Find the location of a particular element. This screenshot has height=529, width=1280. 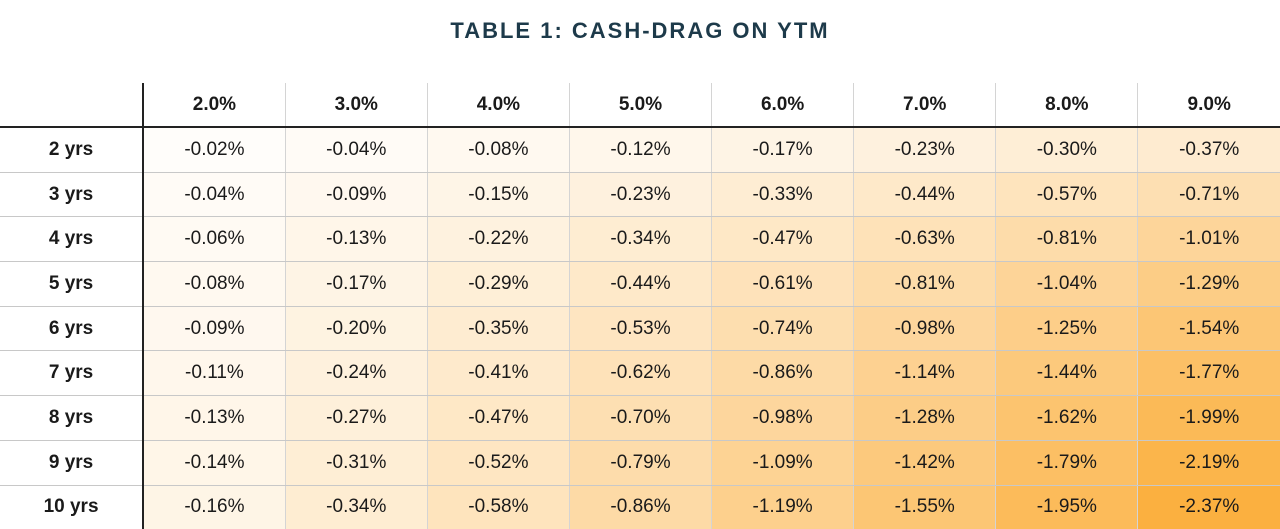

heatmap-cell: -1.54% is located at coordinates (1208, 329).